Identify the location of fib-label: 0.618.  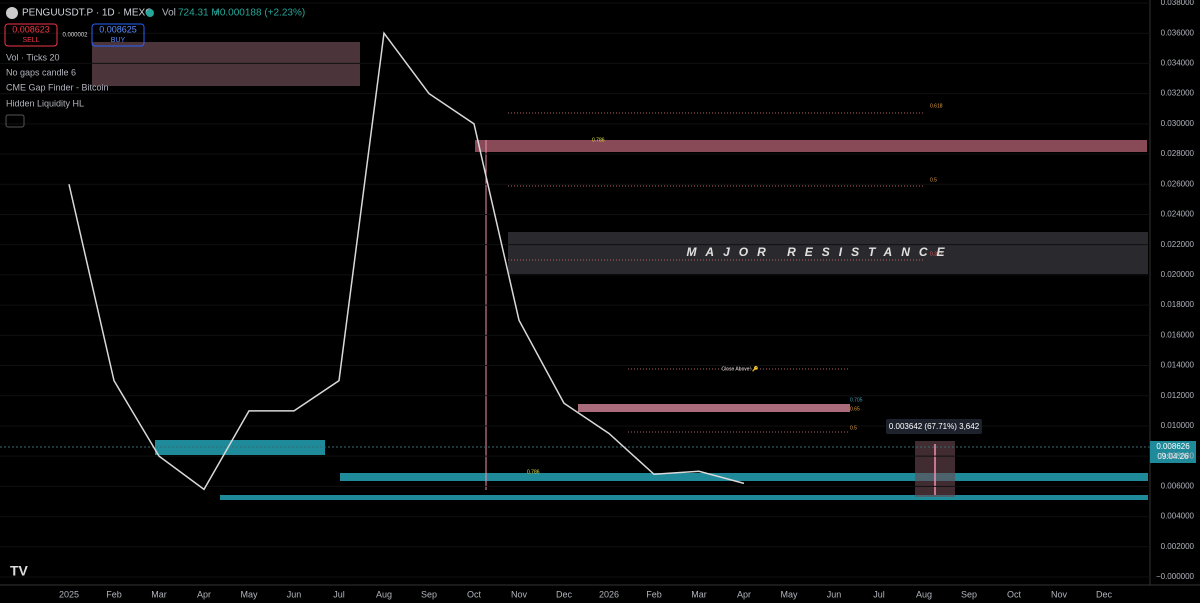
(936, 106).